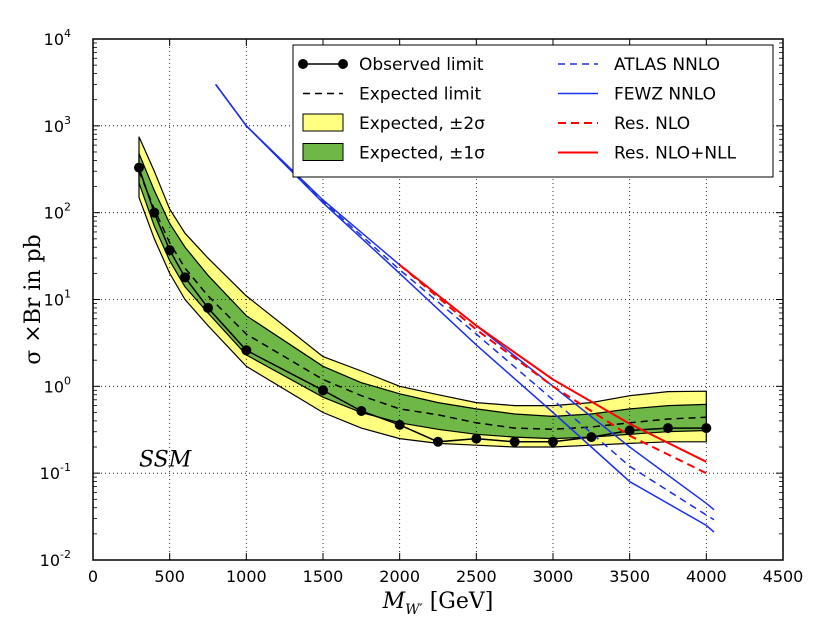 This screenshot has height=623, width=830. What do you see at coordinates (323, 576) in the screenshot?
I see `x-tick-label: 1500` at bounding box center [323, 576].